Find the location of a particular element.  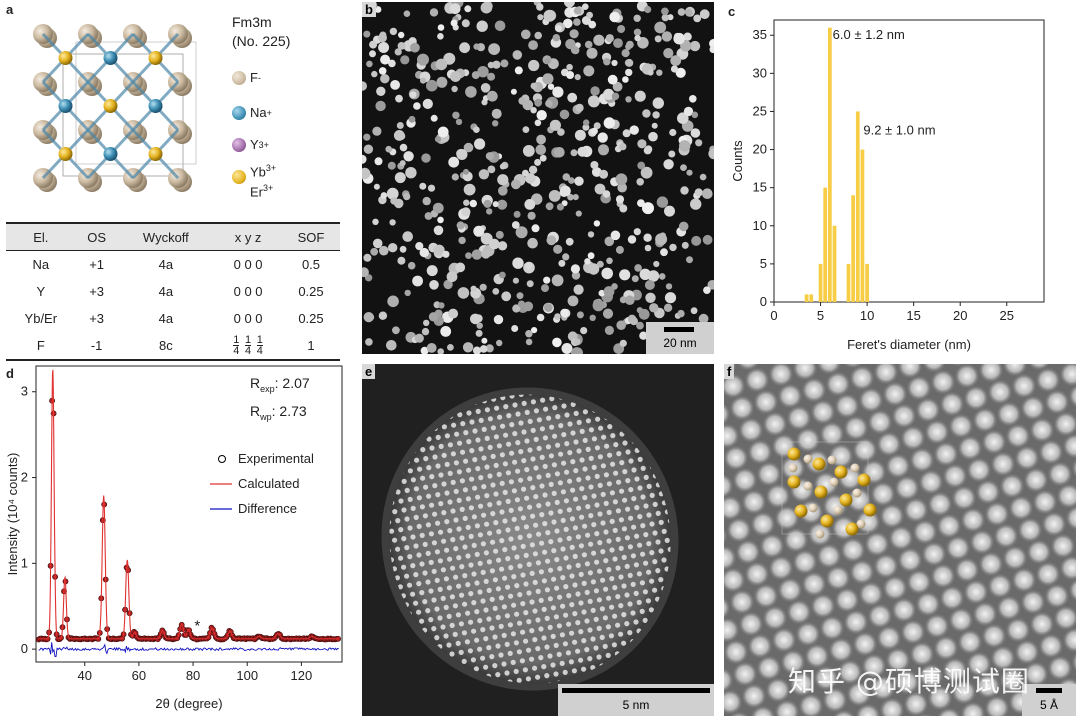

data-annotation: 9.2 ± 1.0 nm is located at coordinates (899, 129).